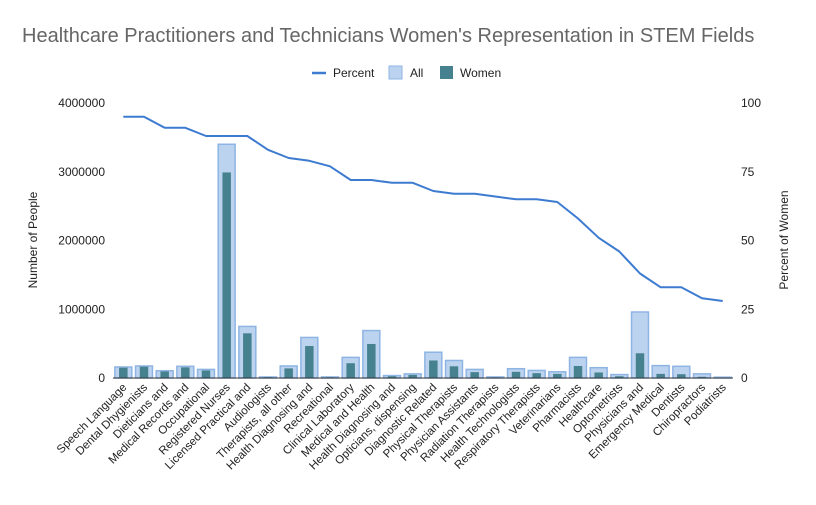  What do you see at coordinates (416, 73) in the screenshot?
I see `legend-all-label: All` at bounding box center [416, 73].